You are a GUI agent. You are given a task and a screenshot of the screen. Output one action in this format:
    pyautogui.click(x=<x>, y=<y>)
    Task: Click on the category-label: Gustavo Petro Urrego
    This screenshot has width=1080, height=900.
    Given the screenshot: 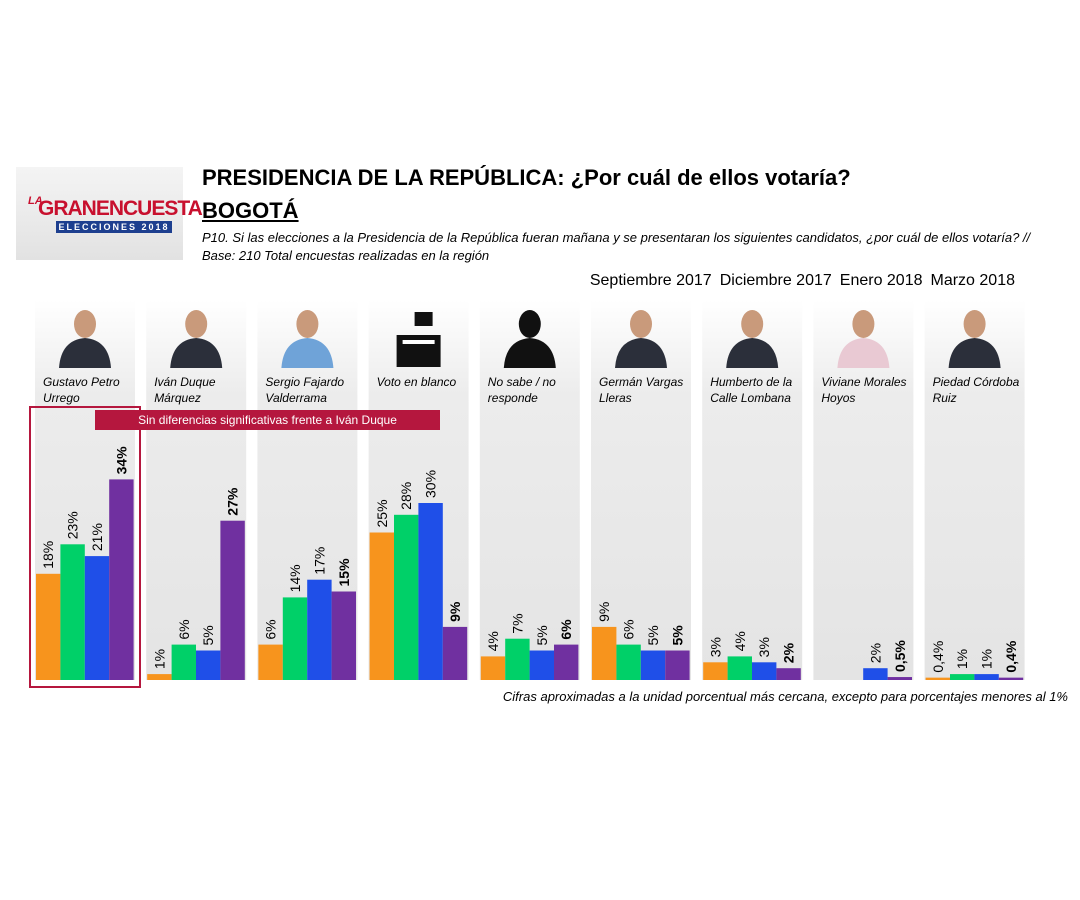 What is the action you would take?
    pyautogui.click(x=81, y=390)
    